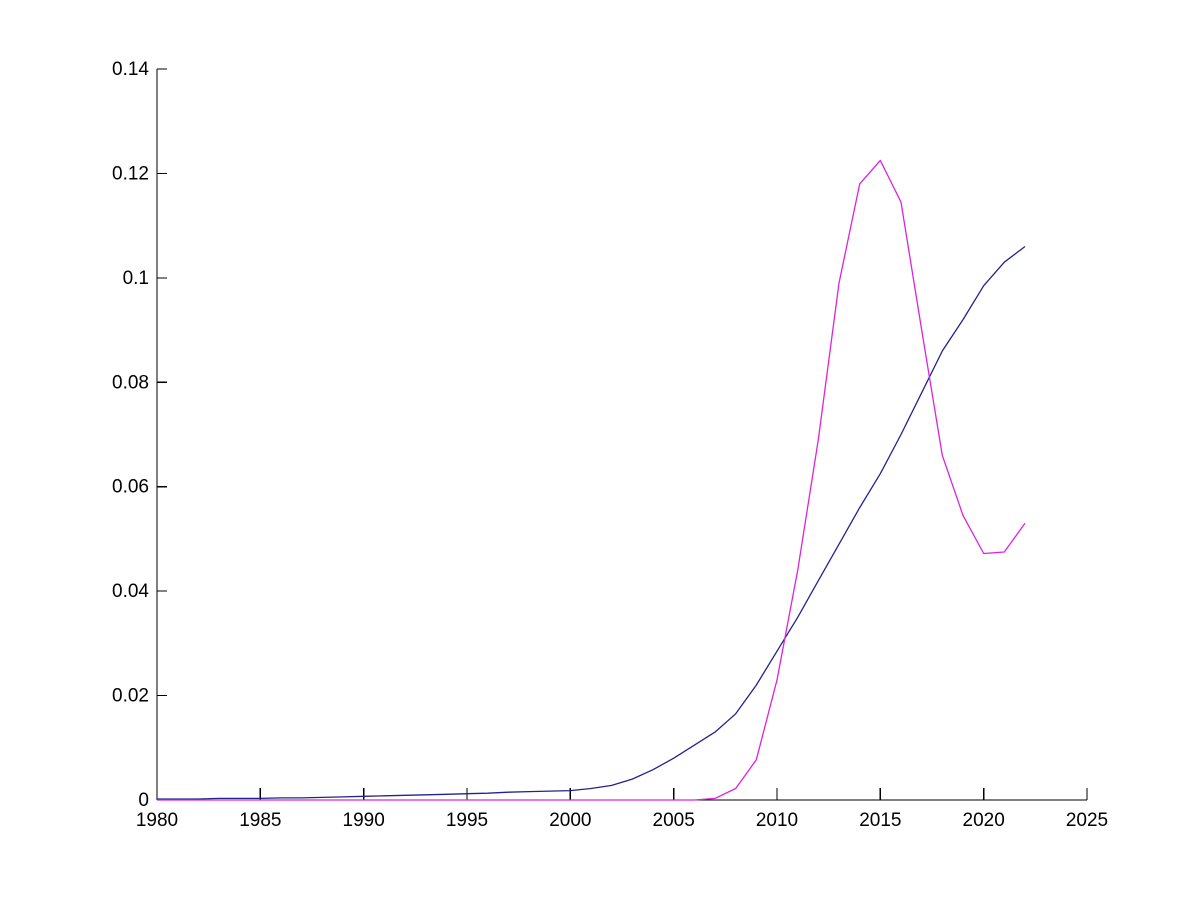 Image resolution: width=1200 pixels, height=900 pixels. Describe the element at coordinates (674, 820) in the screenshot. I see `x-tick-label: 2005` at that location.